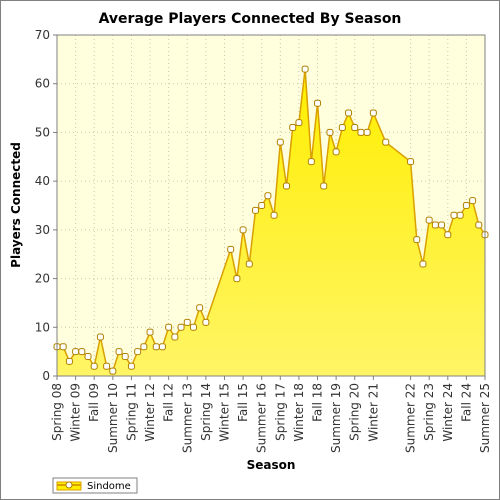 This screenshot has width=500, height=500. Describe the element at coordinates (109, 486) in the screenshot. I see `legend-label-sindome: Sindome` at that location.